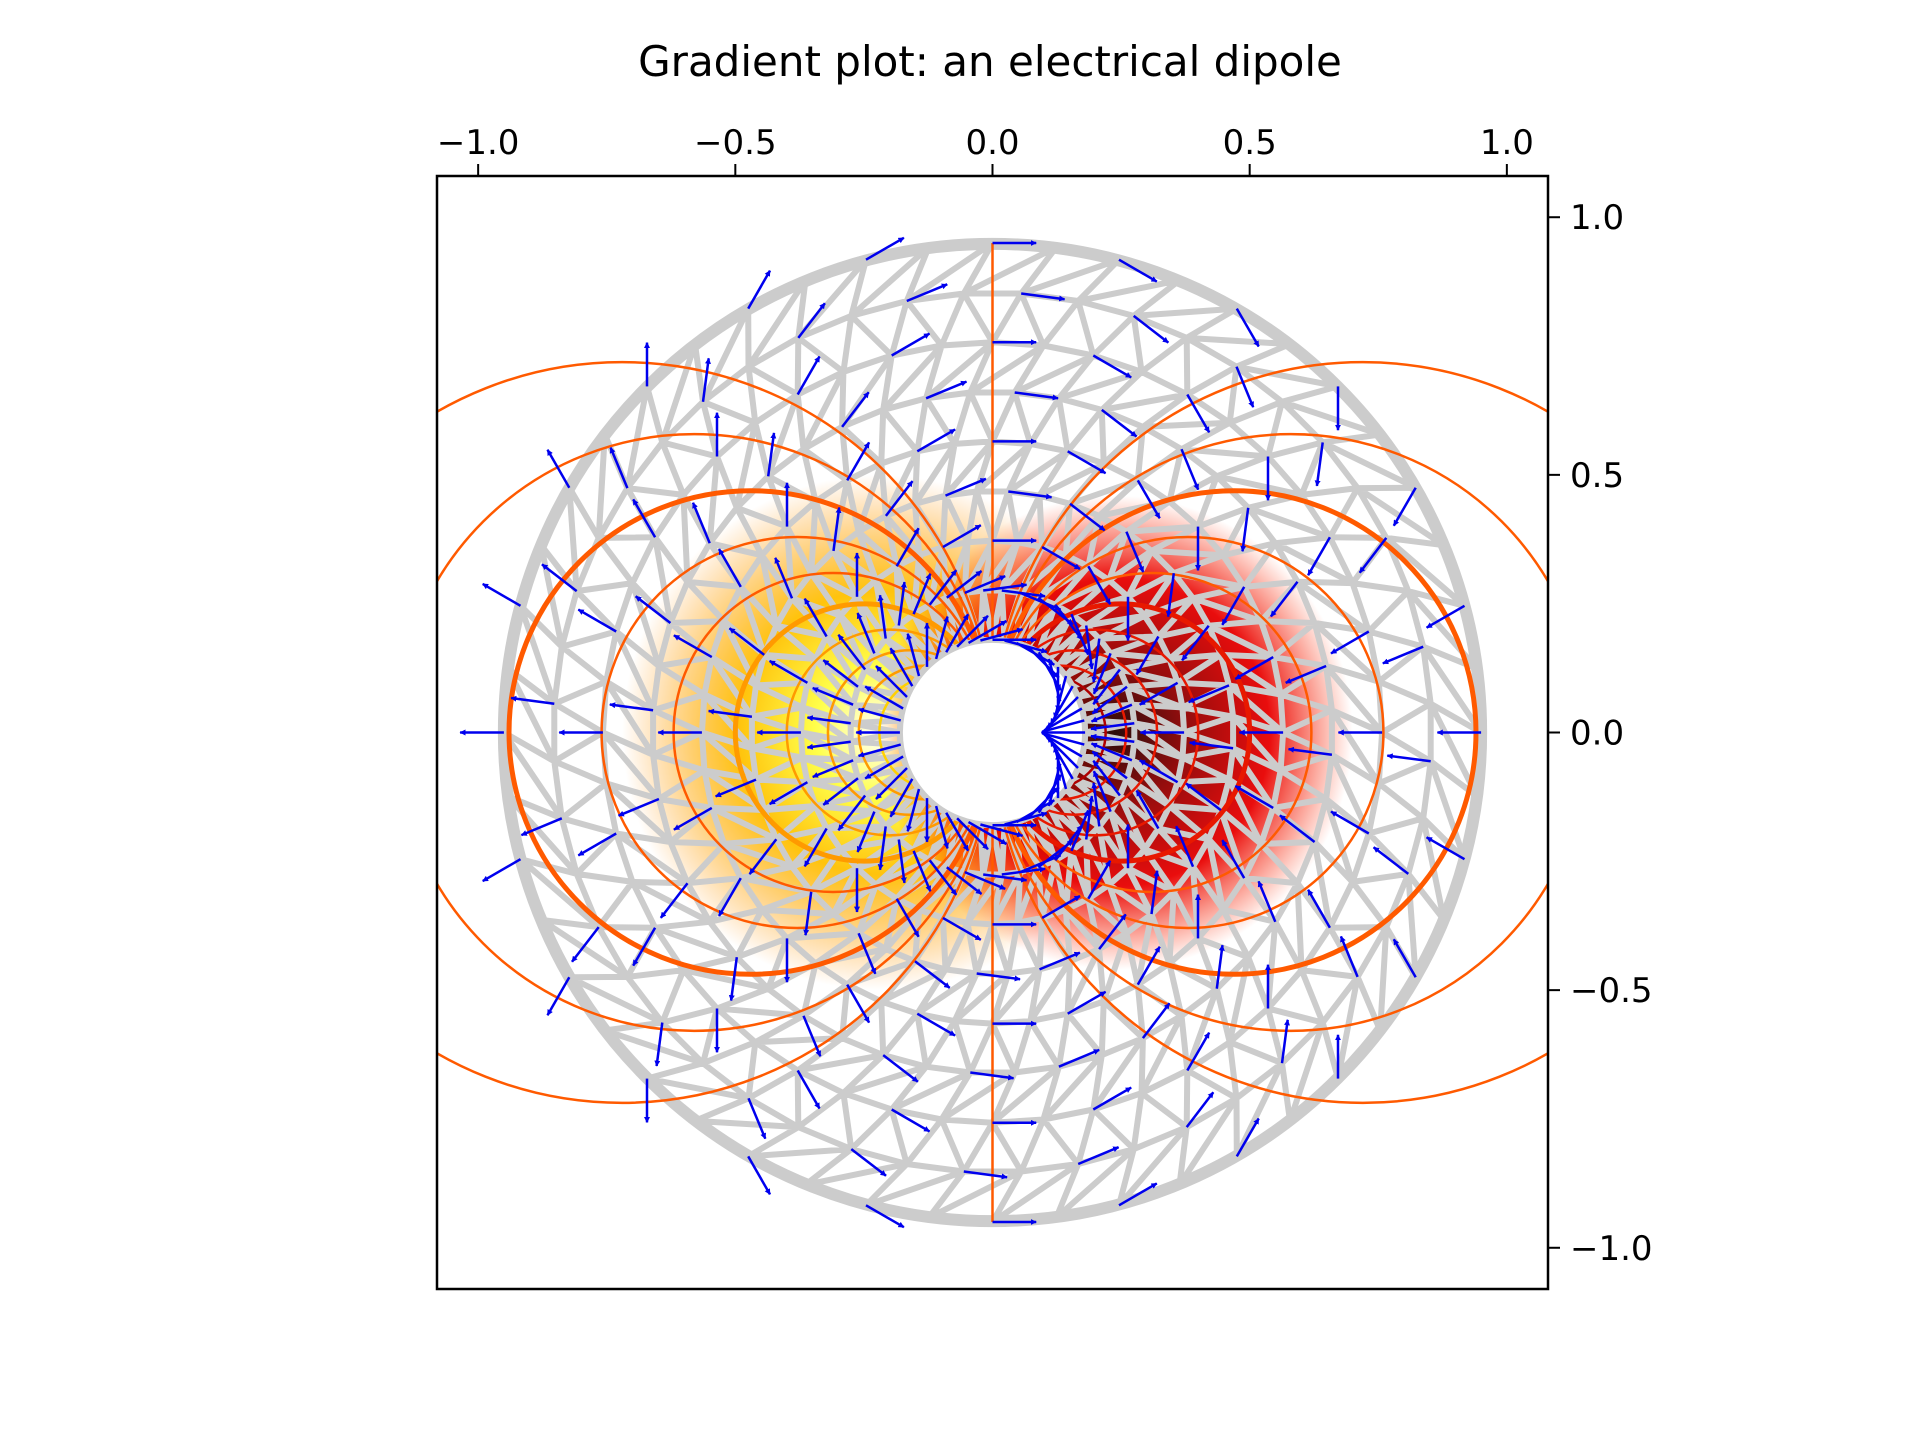 Image resolution: width=1920 pixels, height=1440 pixels. What do you see at coordinates (478, 143) in the screenshot?
I see `x-tick-label: −1.0` at bounding box center [478, 143].